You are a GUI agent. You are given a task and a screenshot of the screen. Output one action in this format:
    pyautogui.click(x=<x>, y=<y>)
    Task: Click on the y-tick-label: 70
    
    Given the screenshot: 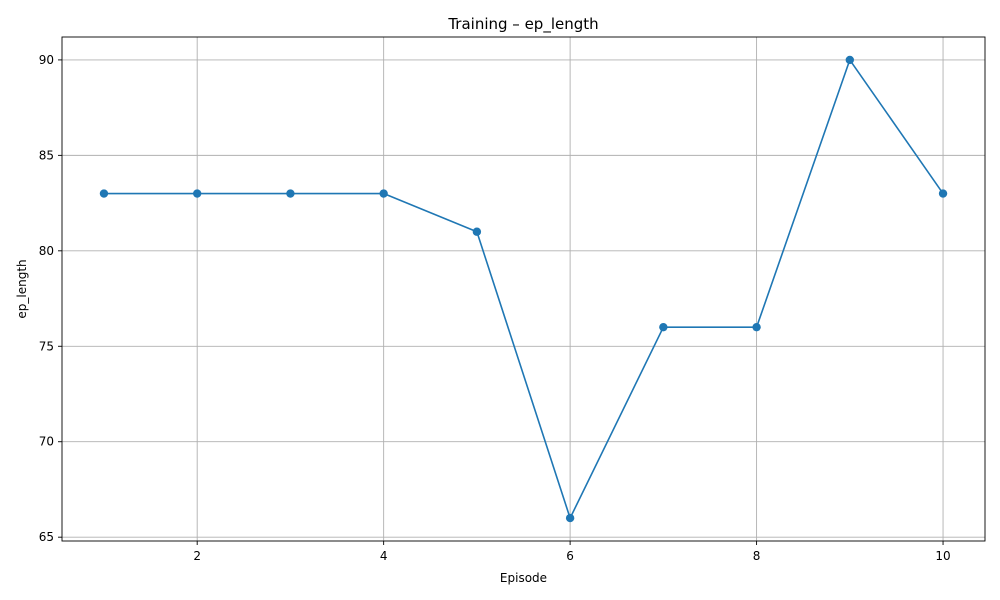 What is the action you would take?
    pyautogui.click(x=46, y=442)
    